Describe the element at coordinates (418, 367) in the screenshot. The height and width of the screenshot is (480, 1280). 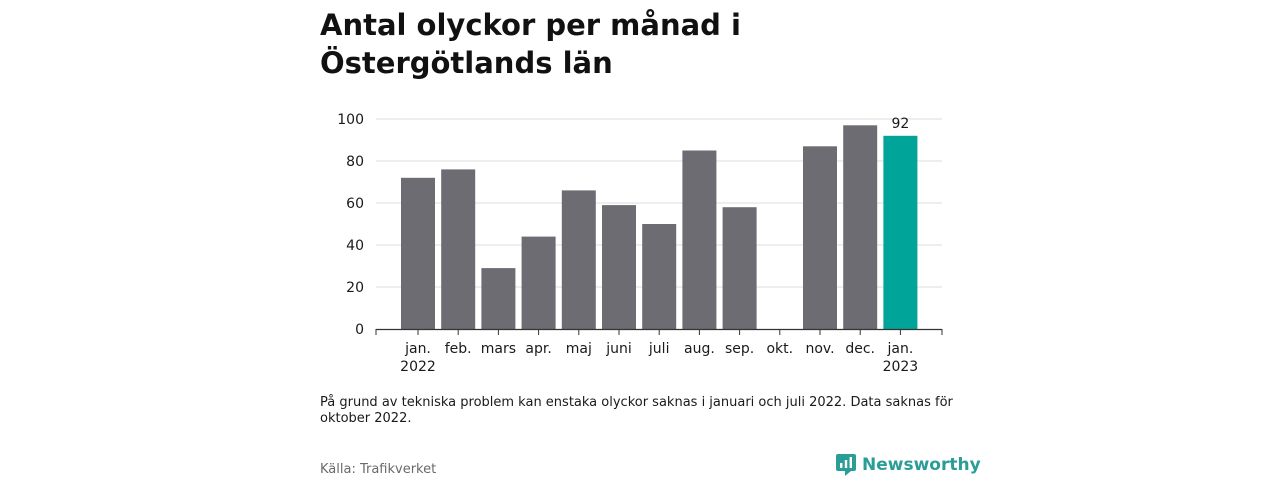
I see `x-tick-label: 2022` at that location.